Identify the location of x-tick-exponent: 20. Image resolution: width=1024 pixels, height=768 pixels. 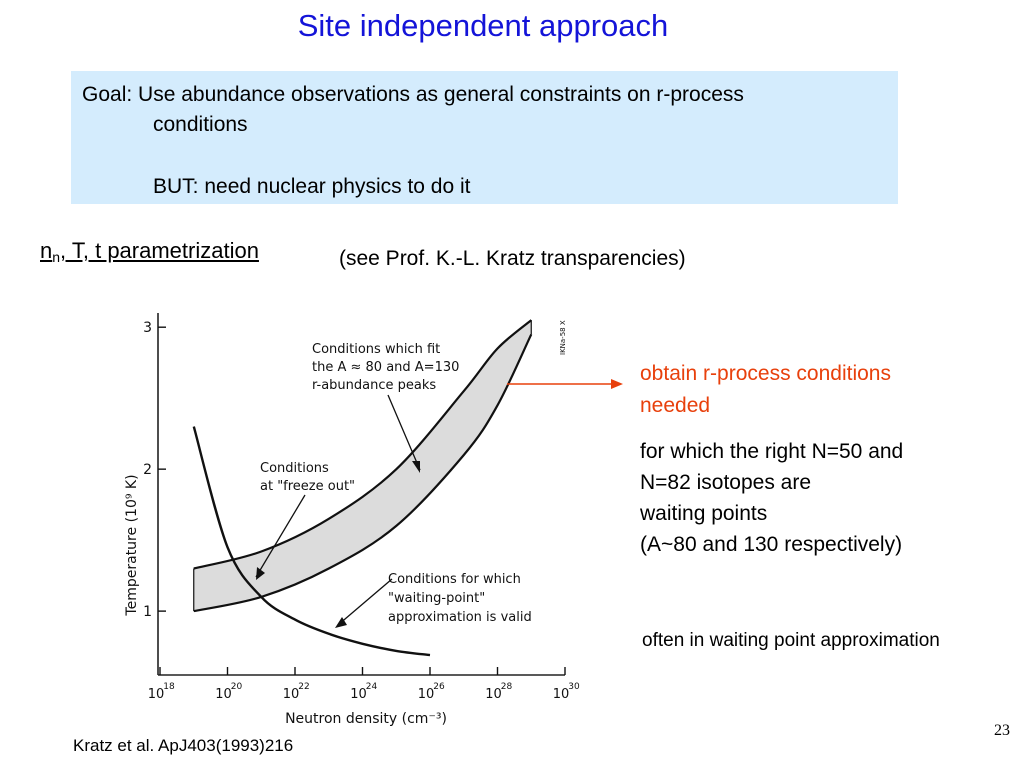
(237, 687).